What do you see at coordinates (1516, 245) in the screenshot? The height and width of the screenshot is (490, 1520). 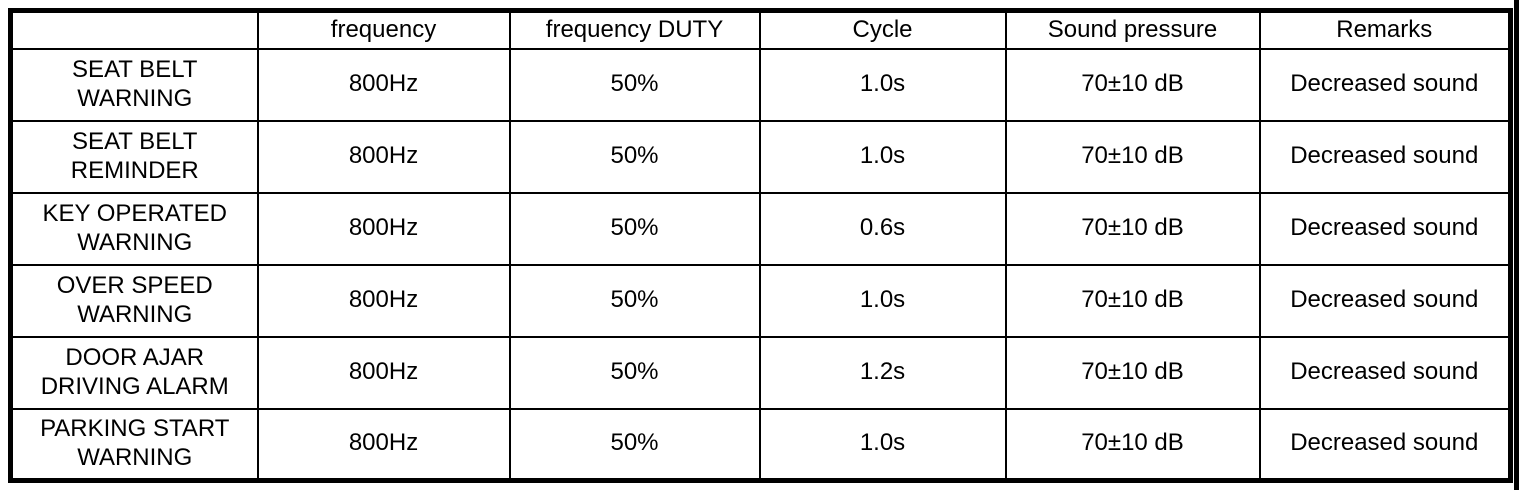 I see `page-edge-line` at bounding box center [1516, 245].